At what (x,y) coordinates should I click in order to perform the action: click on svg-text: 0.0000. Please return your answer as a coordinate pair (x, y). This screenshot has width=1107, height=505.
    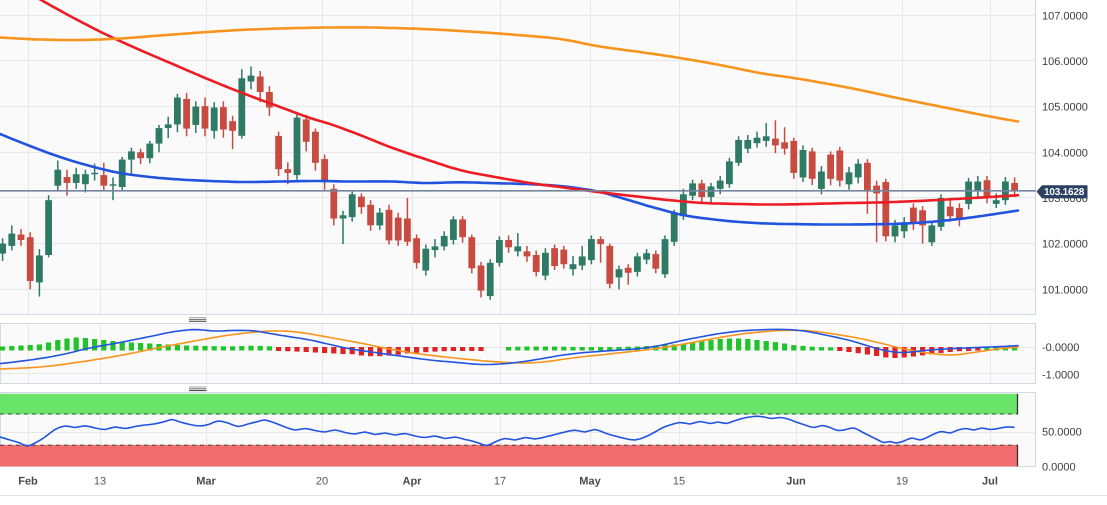
    Looking at the image, I should click on (1059, 468).